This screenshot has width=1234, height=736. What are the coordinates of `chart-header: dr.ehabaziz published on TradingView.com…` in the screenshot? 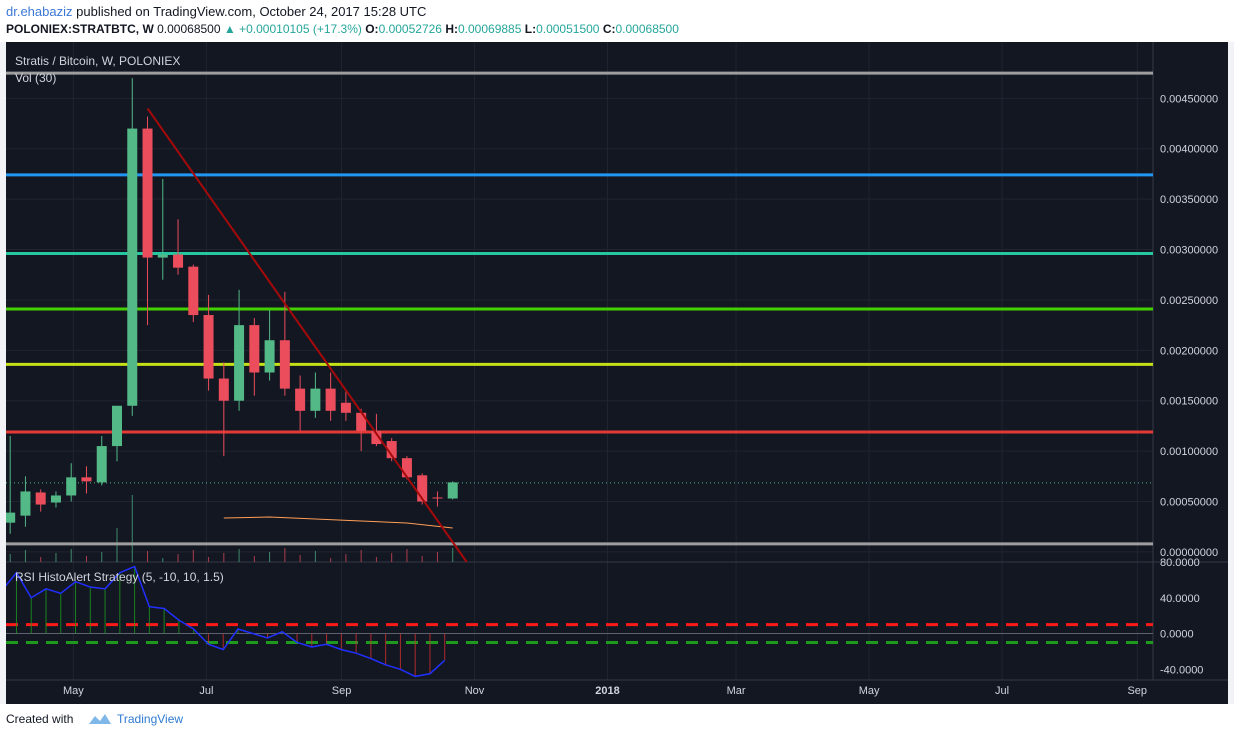 It's located at (617, 21).